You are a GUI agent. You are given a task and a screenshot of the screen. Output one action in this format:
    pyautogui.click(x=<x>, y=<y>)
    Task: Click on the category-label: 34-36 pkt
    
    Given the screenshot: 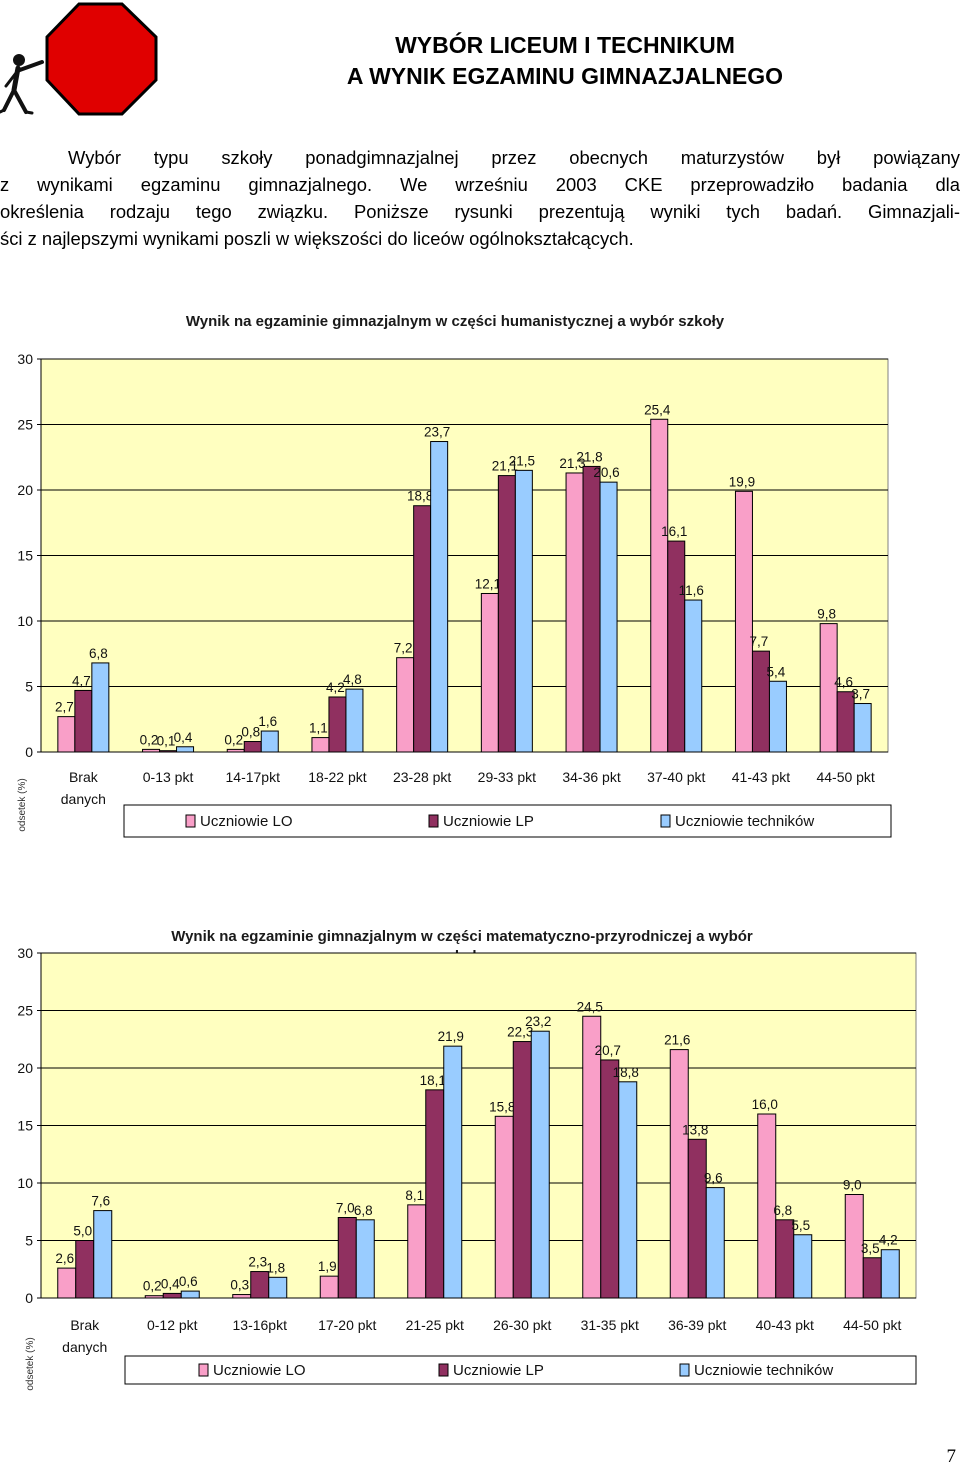 What is the action you would take?
    pyautogui.click(x=591, y=777)
    